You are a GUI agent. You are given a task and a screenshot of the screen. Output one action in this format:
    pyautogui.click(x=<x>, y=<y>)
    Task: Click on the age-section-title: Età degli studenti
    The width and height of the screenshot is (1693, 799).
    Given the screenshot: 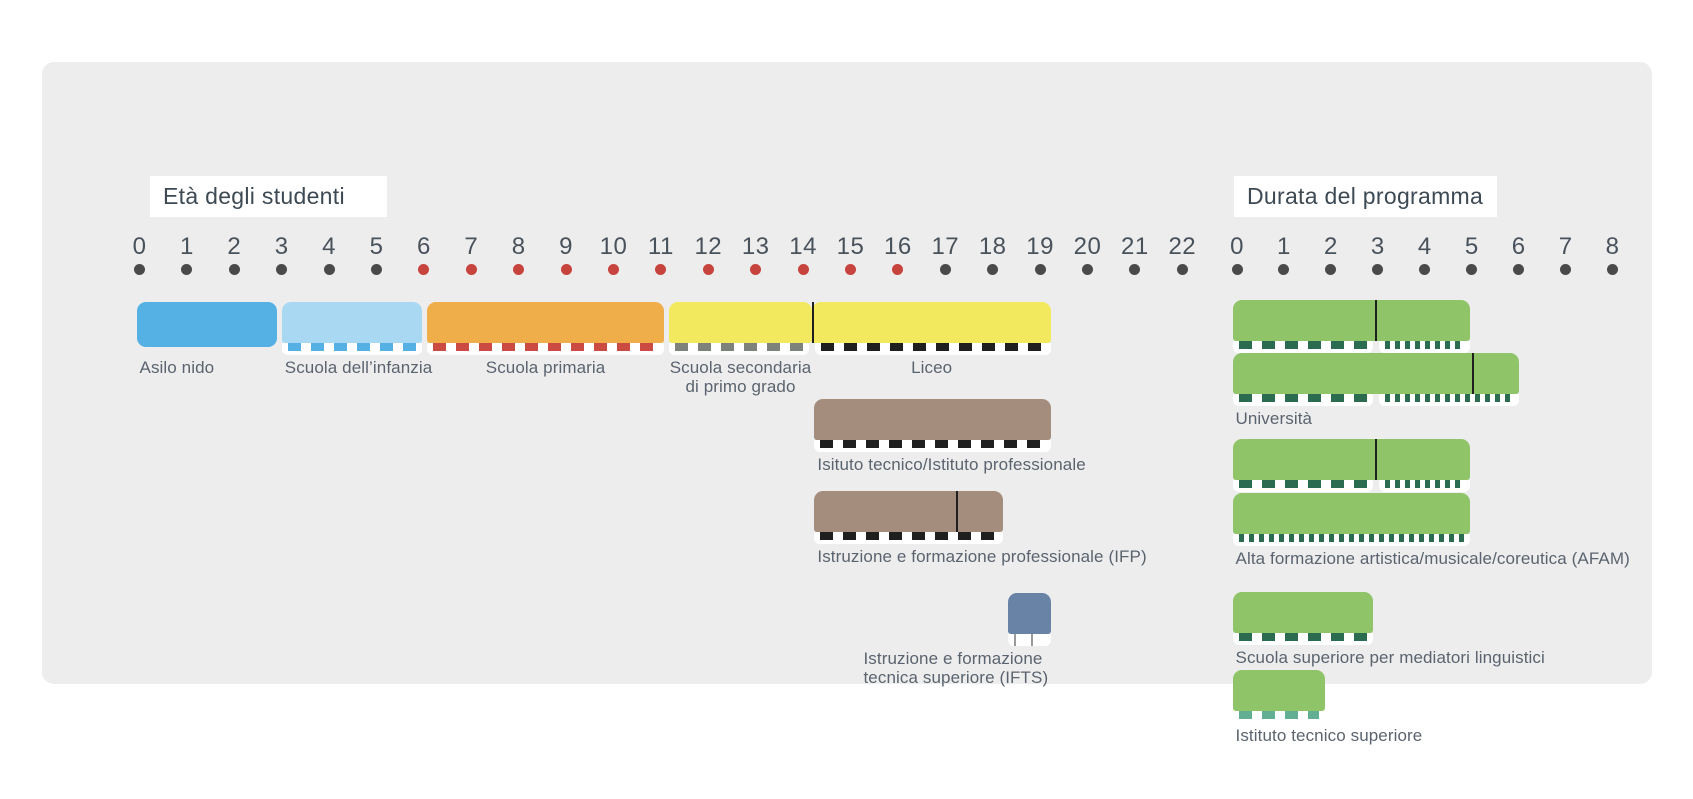 What is the action you would take?
    pyautogui.click(x=268, y=196)
    